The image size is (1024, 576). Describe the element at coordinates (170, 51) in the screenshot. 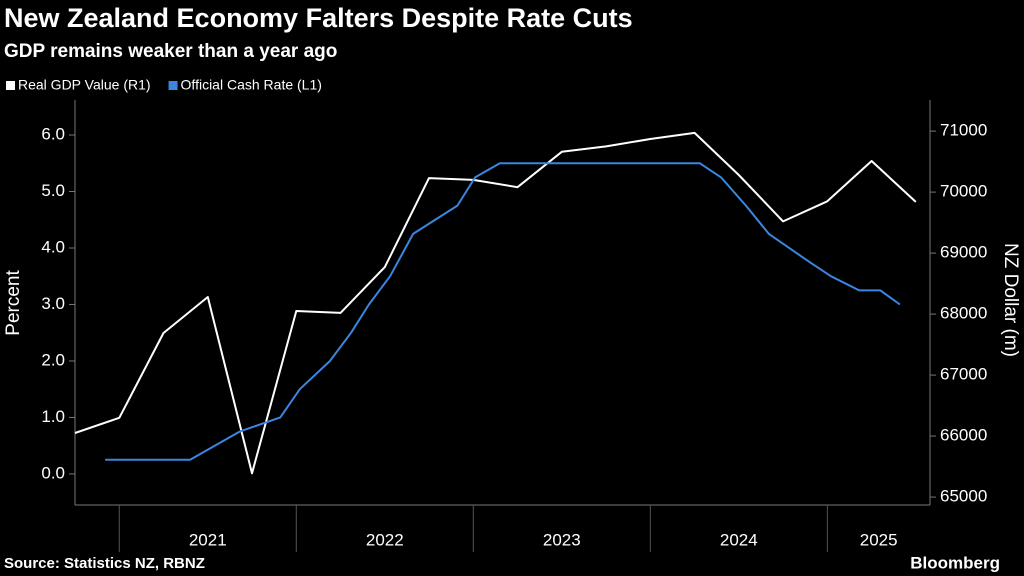

I see `chart-subtitle: GDP remains weaker than a year ago` at that location.